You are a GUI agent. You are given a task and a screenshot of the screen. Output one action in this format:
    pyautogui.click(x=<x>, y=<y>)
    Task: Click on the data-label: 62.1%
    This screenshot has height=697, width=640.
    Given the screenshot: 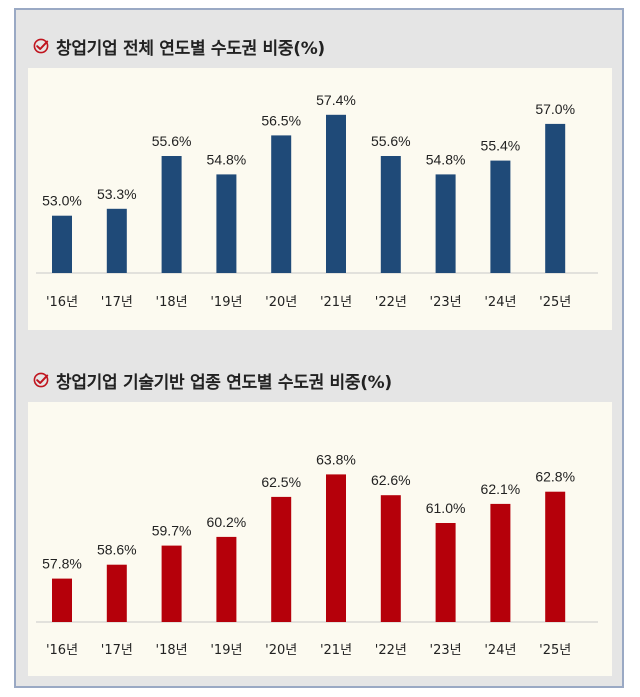 What is the action you would take?
    pyautogui.click(x=501, y=489)
    